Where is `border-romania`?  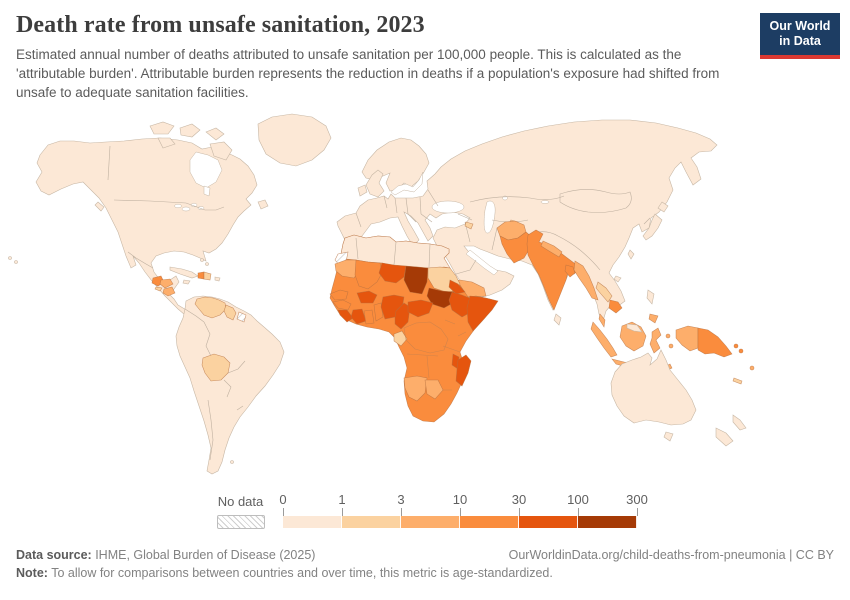 border-romania is located at coordinates (426, 218).